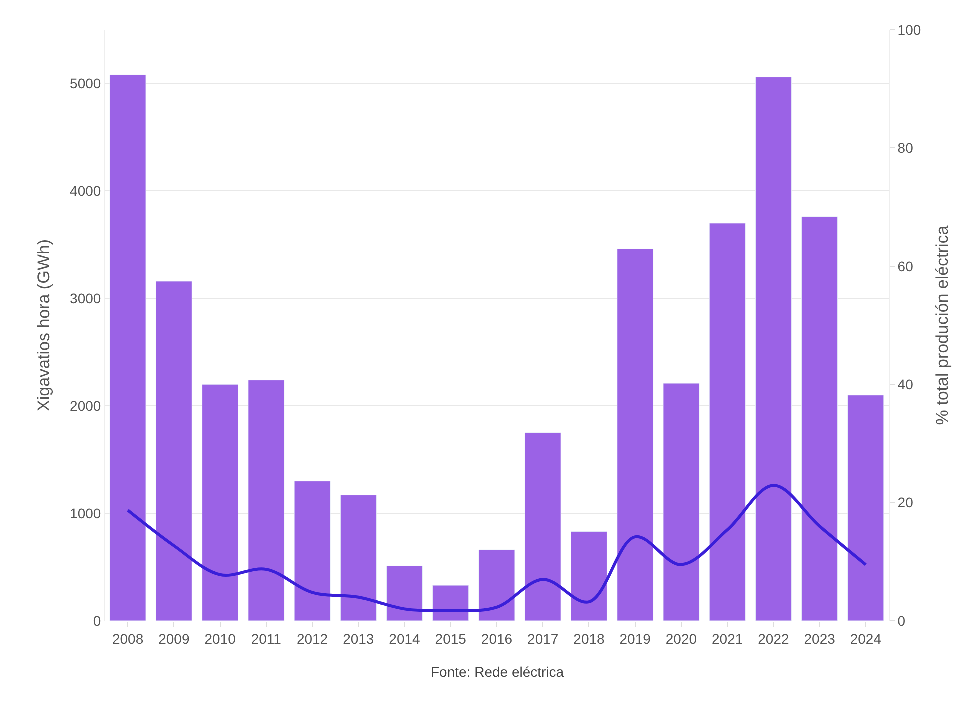 This screenshot has width=974, height=711. What do you see at coordinates (942, 325) in the screenshot?
I see `y2-axis-title: % total produción eléctrica` at bounding box center [942, 325].